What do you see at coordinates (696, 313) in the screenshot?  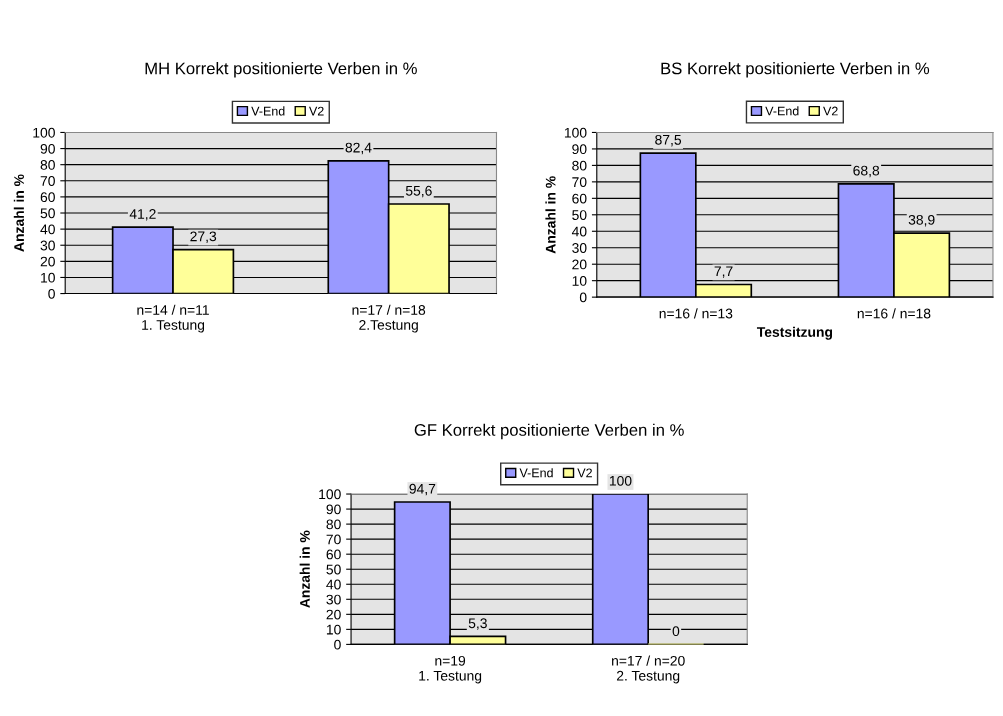 I see `x-tick-label: n=16 / n=13` at bounding box center [696, 313].